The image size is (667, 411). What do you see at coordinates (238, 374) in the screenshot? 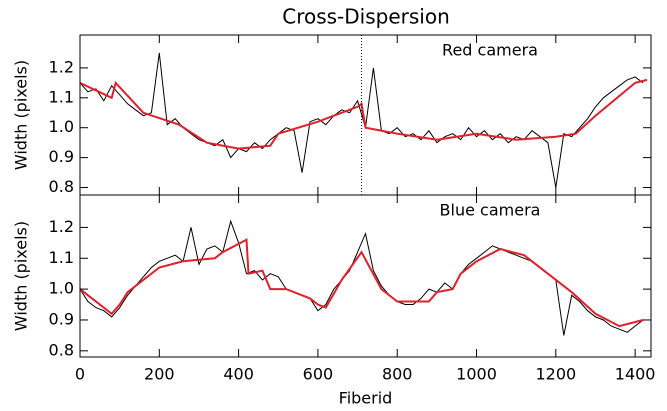
I see `x-tick-label: 400` at bounding box center [238, 374].